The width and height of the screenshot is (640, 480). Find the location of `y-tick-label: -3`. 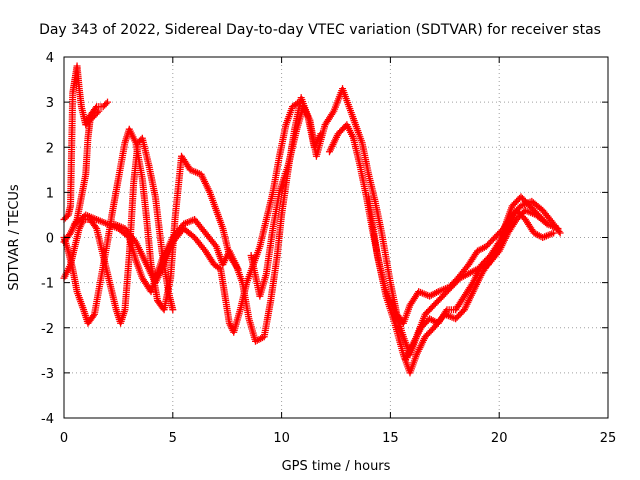

y-tick-label: -3 is located at coordinates (47, 374).